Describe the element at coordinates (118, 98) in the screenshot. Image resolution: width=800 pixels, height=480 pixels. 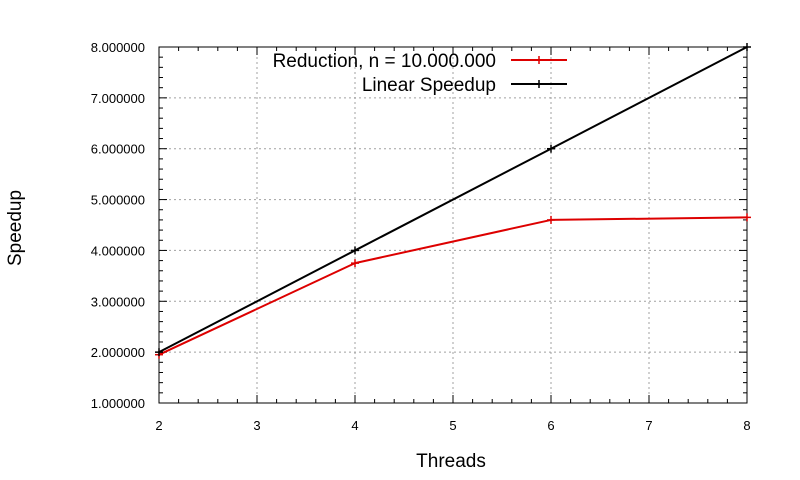
I see `y-tick-label: 7.000000` at that location.